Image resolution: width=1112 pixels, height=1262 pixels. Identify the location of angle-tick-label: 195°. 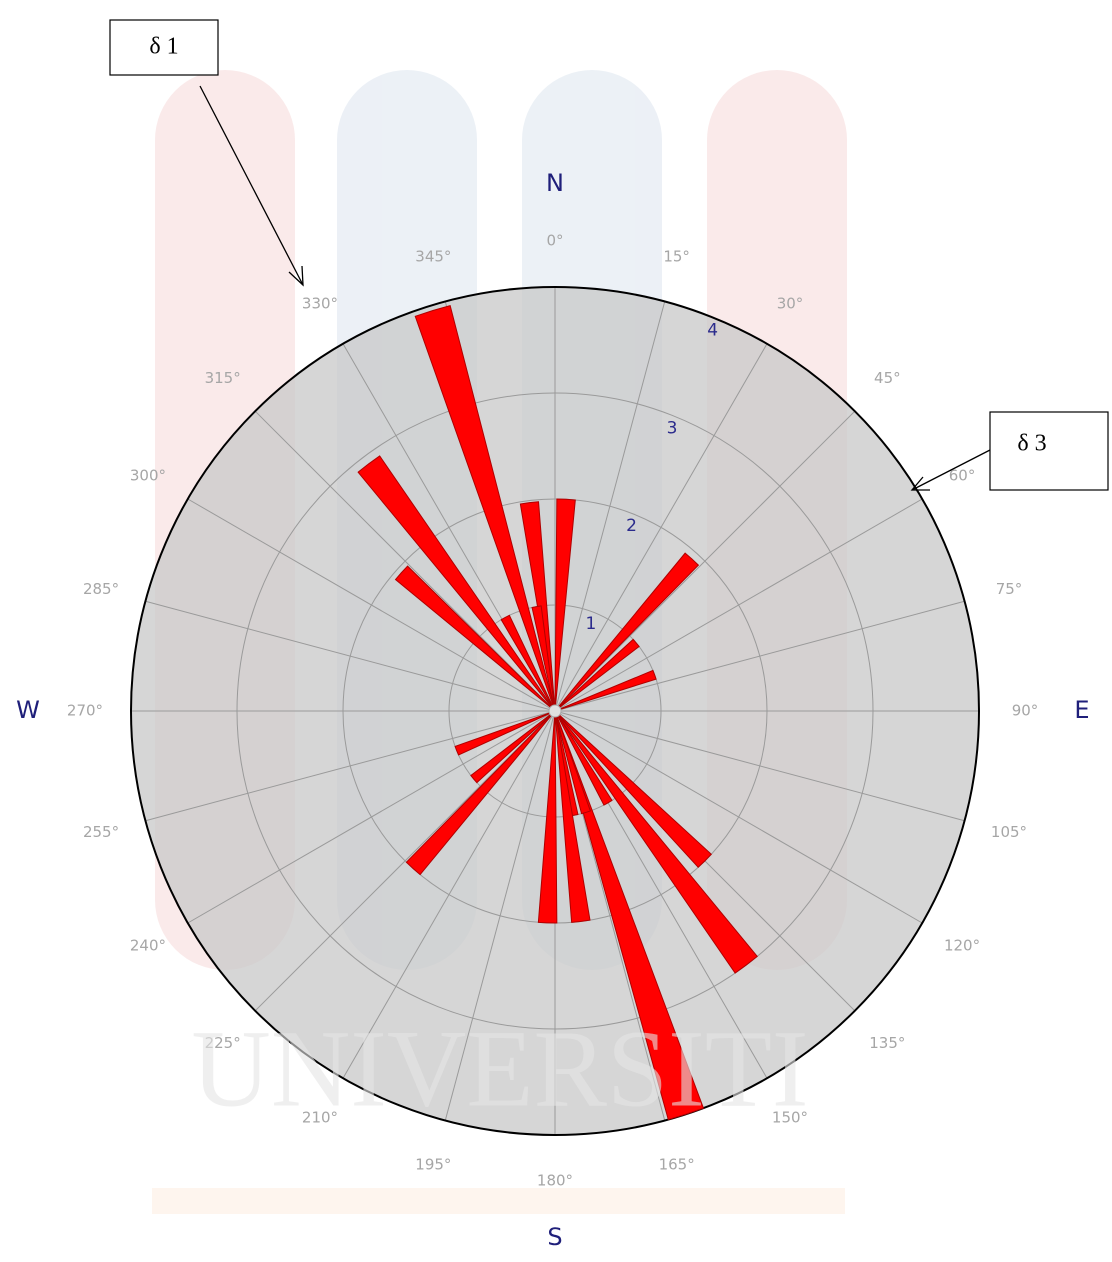
(433, 1164).